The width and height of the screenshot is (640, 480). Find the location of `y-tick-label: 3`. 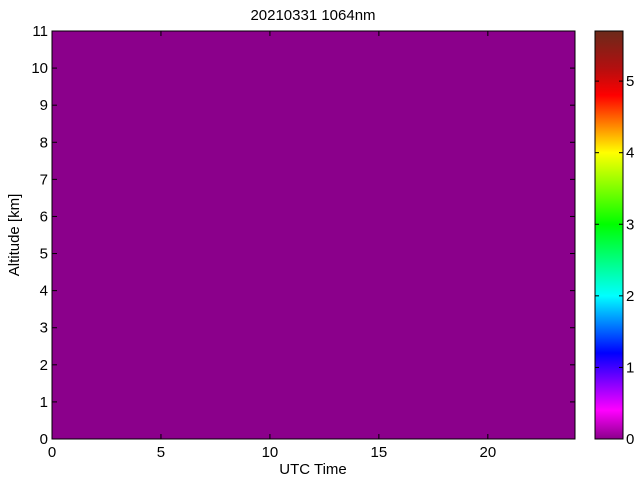

y-tick-label: 3 is located at coordinates (44, 328).